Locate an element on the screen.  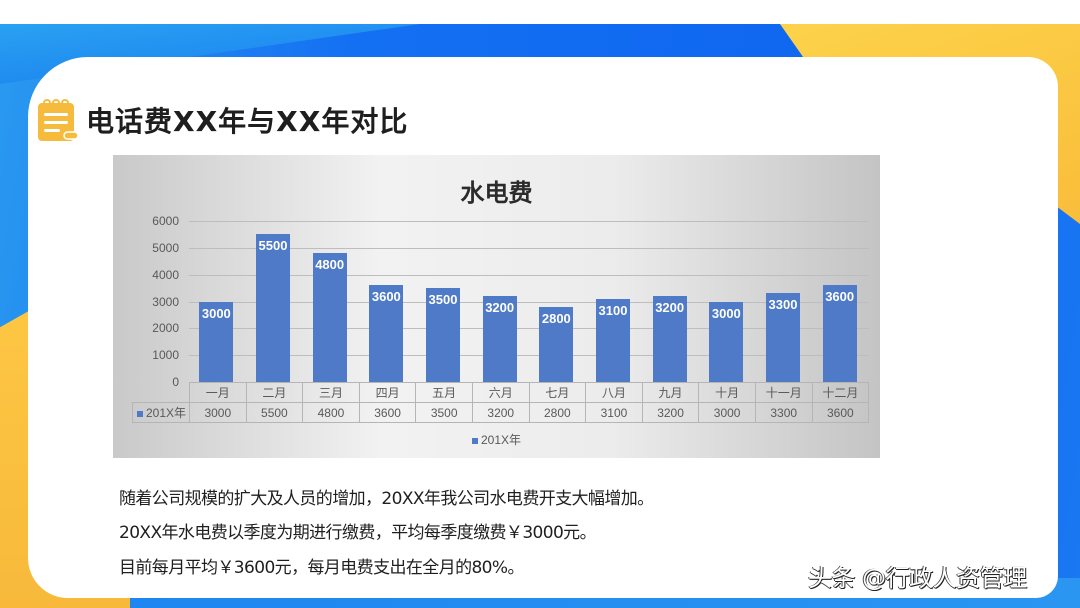
bar-data-label: 5500 is located at coordinates (273, 246).